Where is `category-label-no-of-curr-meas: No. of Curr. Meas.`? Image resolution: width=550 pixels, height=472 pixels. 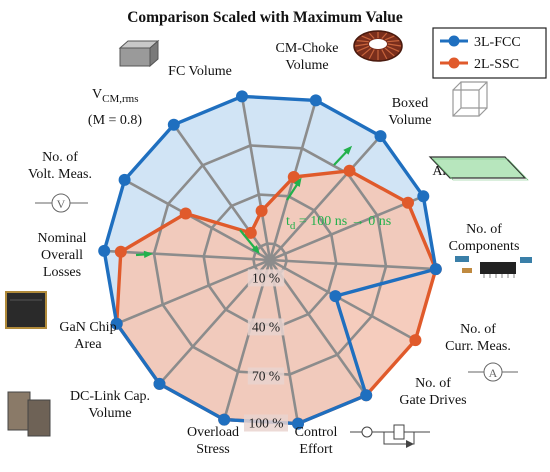
category-label-no-of-curr-meas: No. of Curr. Meas. is located at coordinates (478, 338).